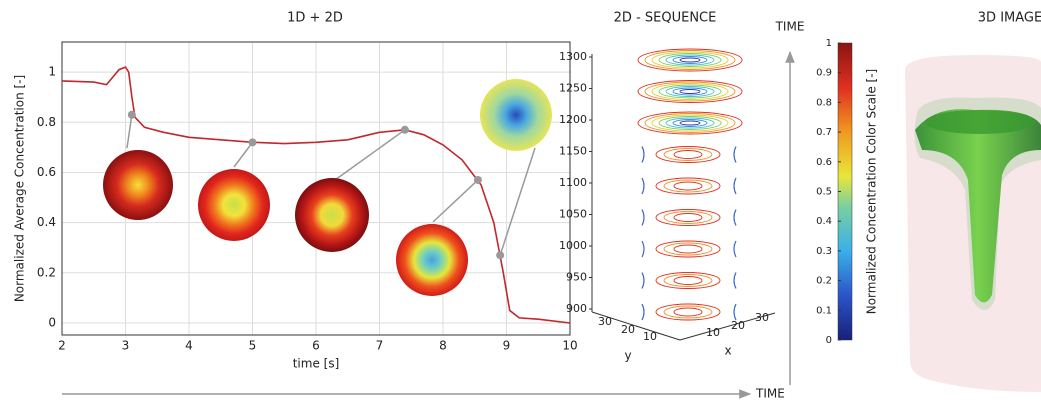  Describe the element at coordinates (380, 346) in the screenshot. I see `x-tick-label: 7` at that location.